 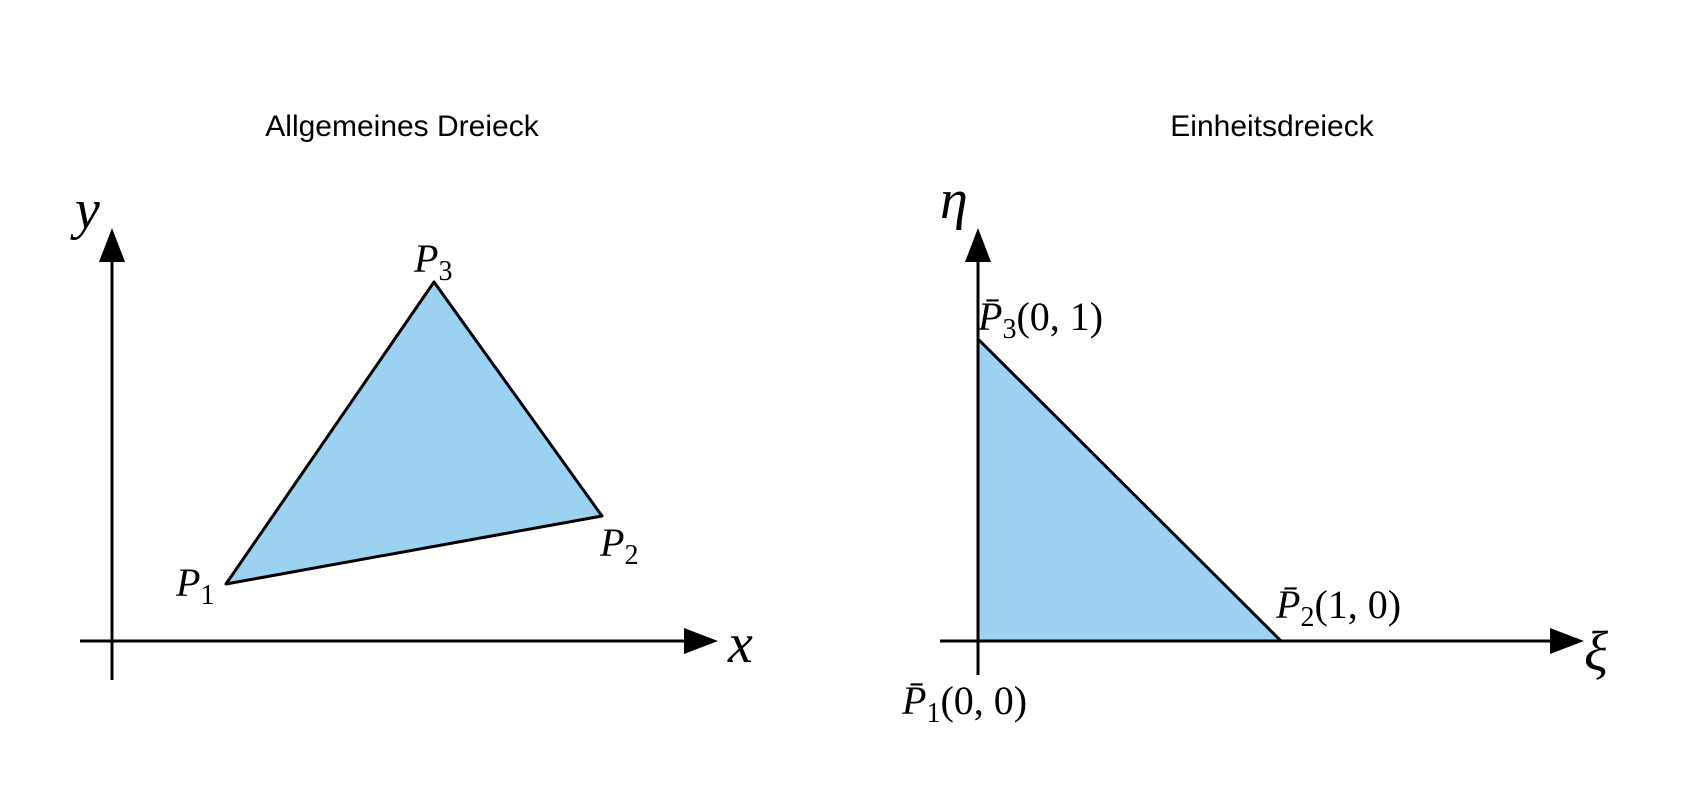 I want to click on left-y-arrowhead, so click(x=112, y=245).